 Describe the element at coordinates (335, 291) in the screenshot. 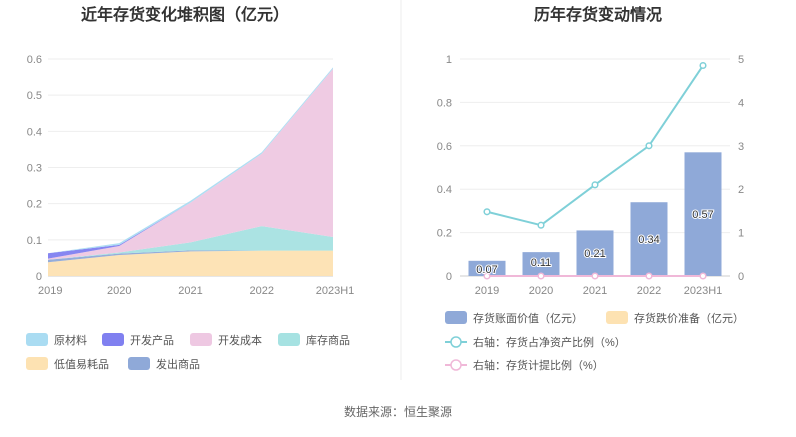

I see `left-x-tick-label: 2023H1` at that location.